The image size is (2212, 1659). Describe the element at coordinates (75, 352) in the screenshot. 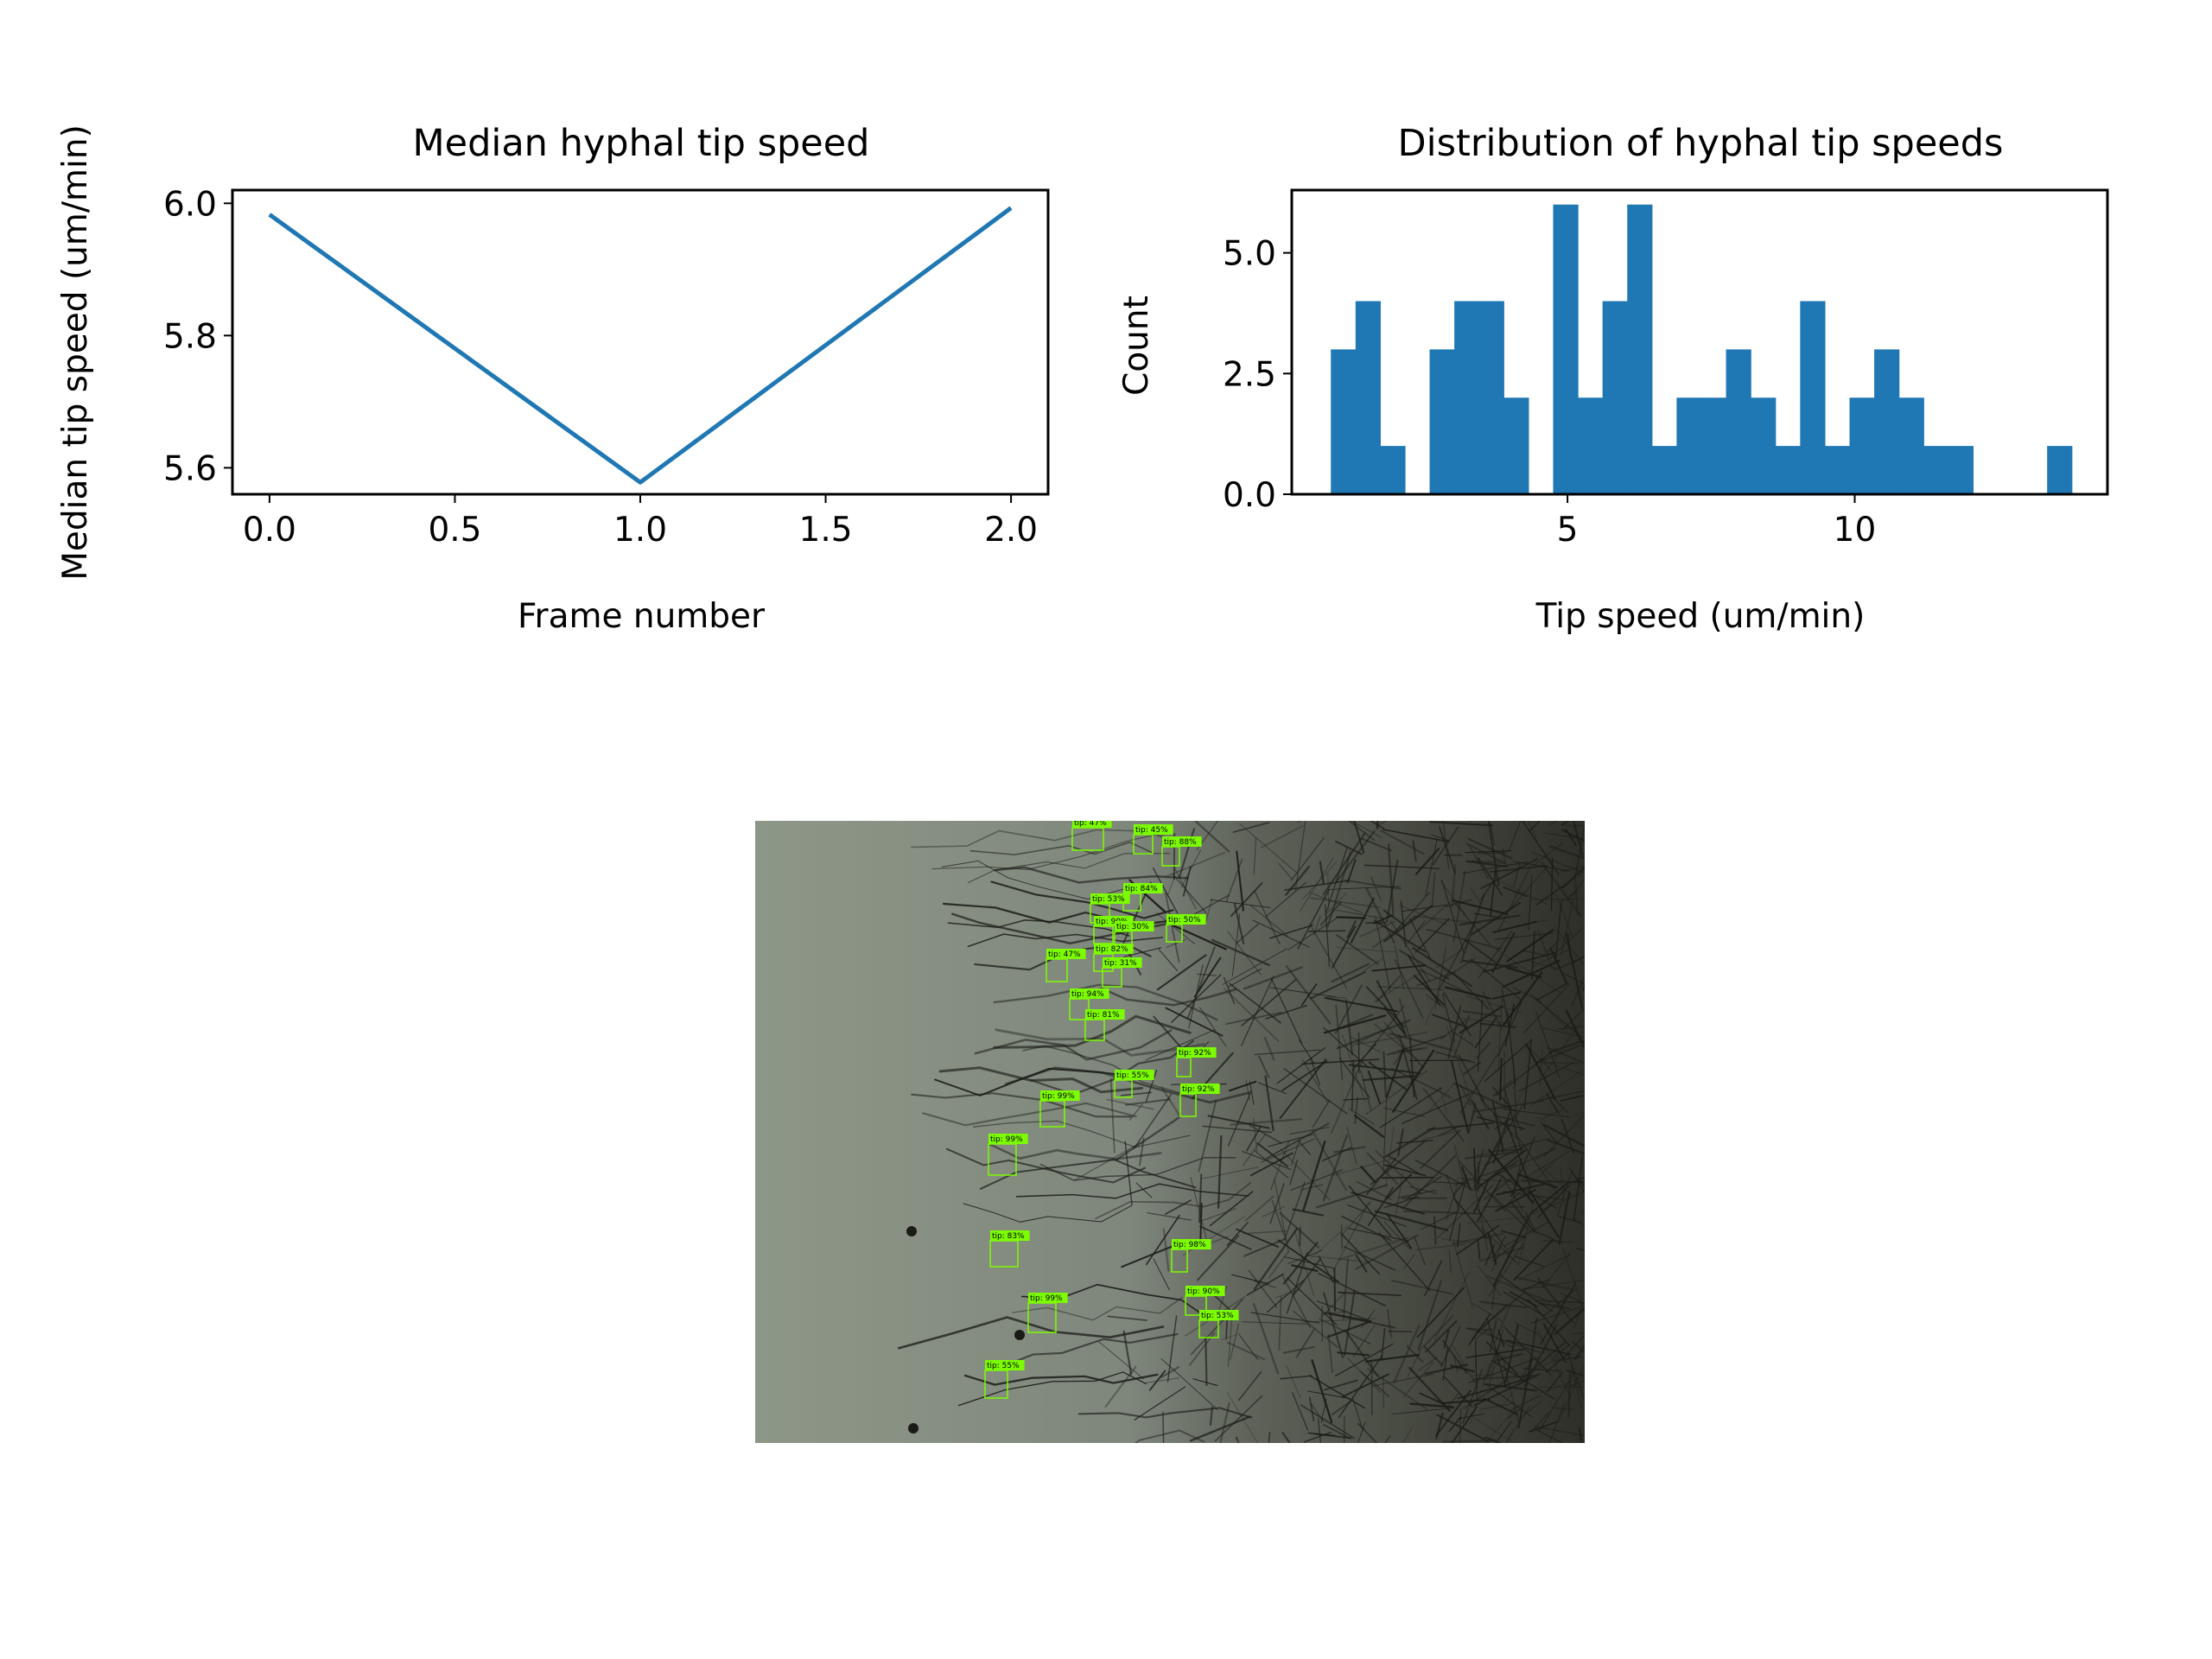

I see `line-chart-ylabel: Median tip speed (um/min)` at that location.